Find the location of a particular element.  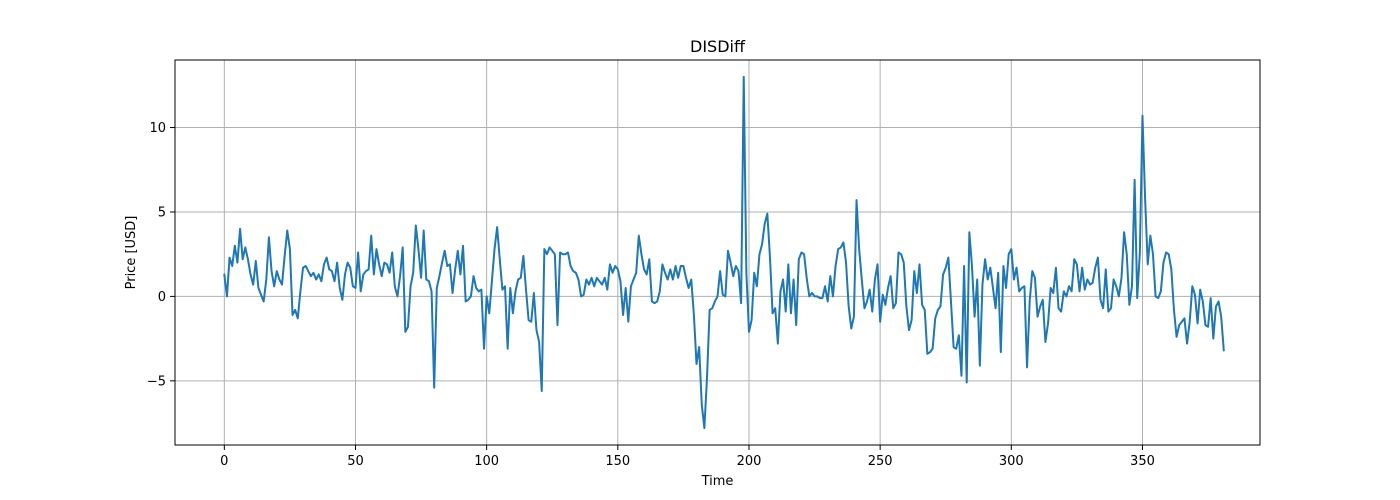

x-tick-label: 150 is located at coordinates (617, 461).